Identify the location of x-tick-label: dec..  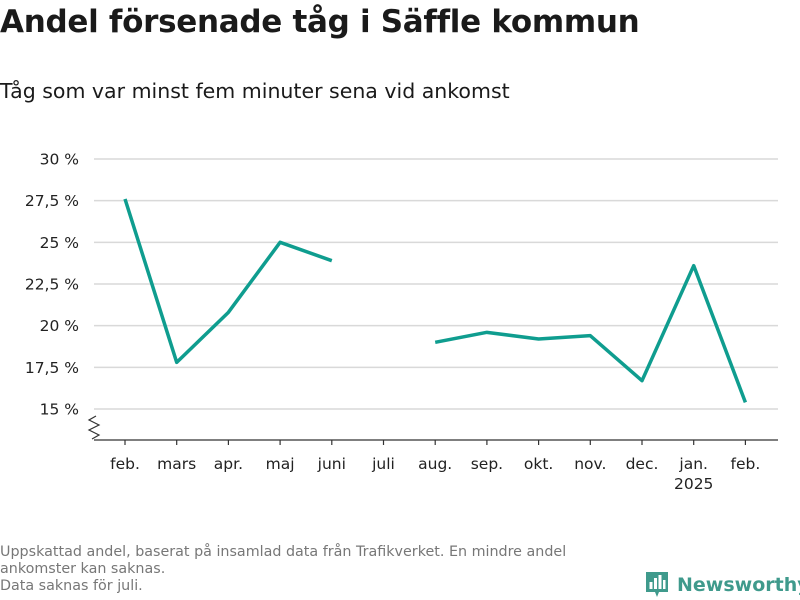
(642, 464).